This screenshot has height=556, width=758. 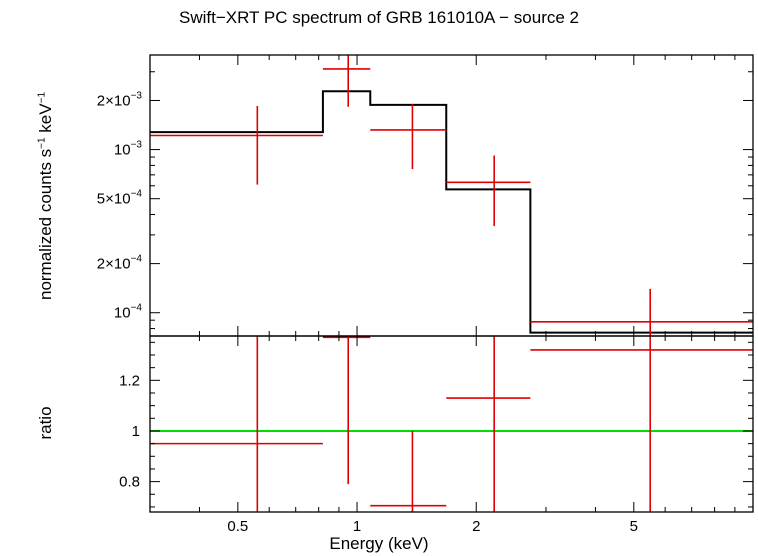 I want to click on ratio-y-tick-label: 1, so click(x=136, y=431).